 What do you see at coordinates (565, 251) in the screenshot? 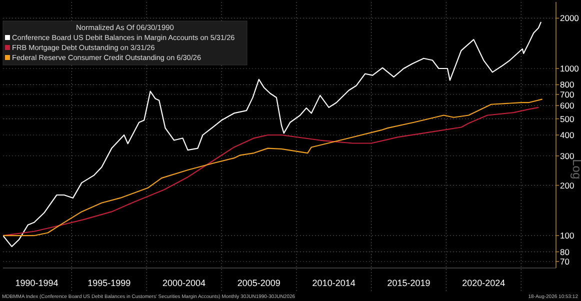
I see `y-tick-label: 80` at bounding box center [565, 251].